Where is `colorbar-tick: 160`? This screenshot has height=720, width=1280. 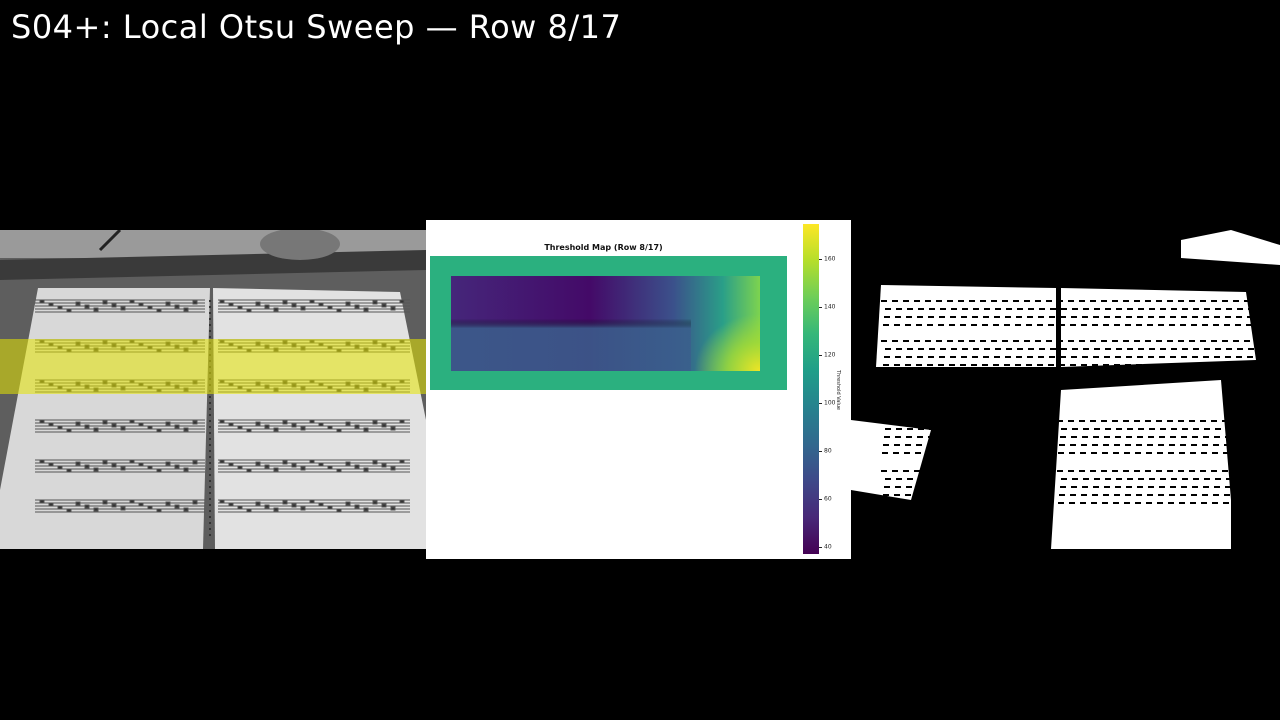
colorbar-tick: 160 is located at coordinates (830, 259).